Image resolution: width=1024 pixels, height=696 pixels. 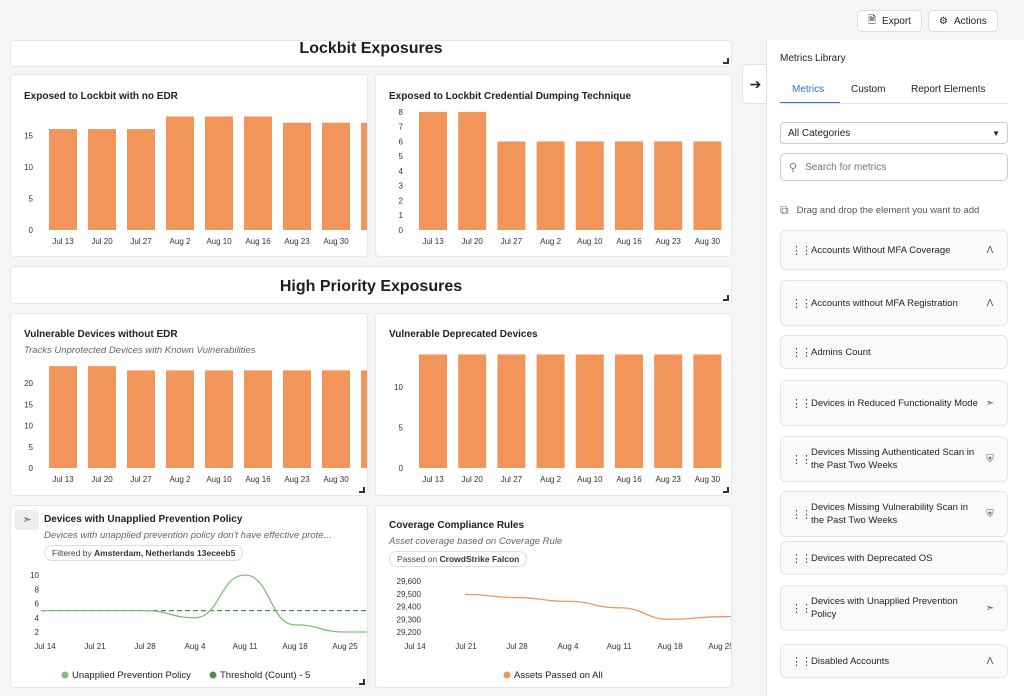 I want to click on card-title: Vulnerable Deprecated Devices, so click(x=463, y=334).